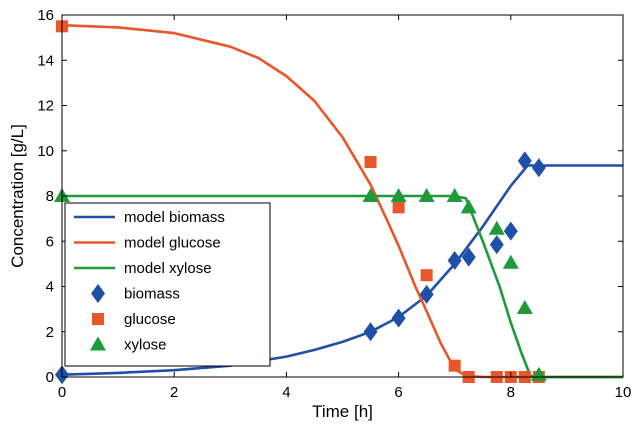 This screenshot has width=635, height=431. What do you see at coordinates (168, 268) in the screenshot?
I see `legend-label-model-xylose: model xylose` at bounding box center [168, 268].